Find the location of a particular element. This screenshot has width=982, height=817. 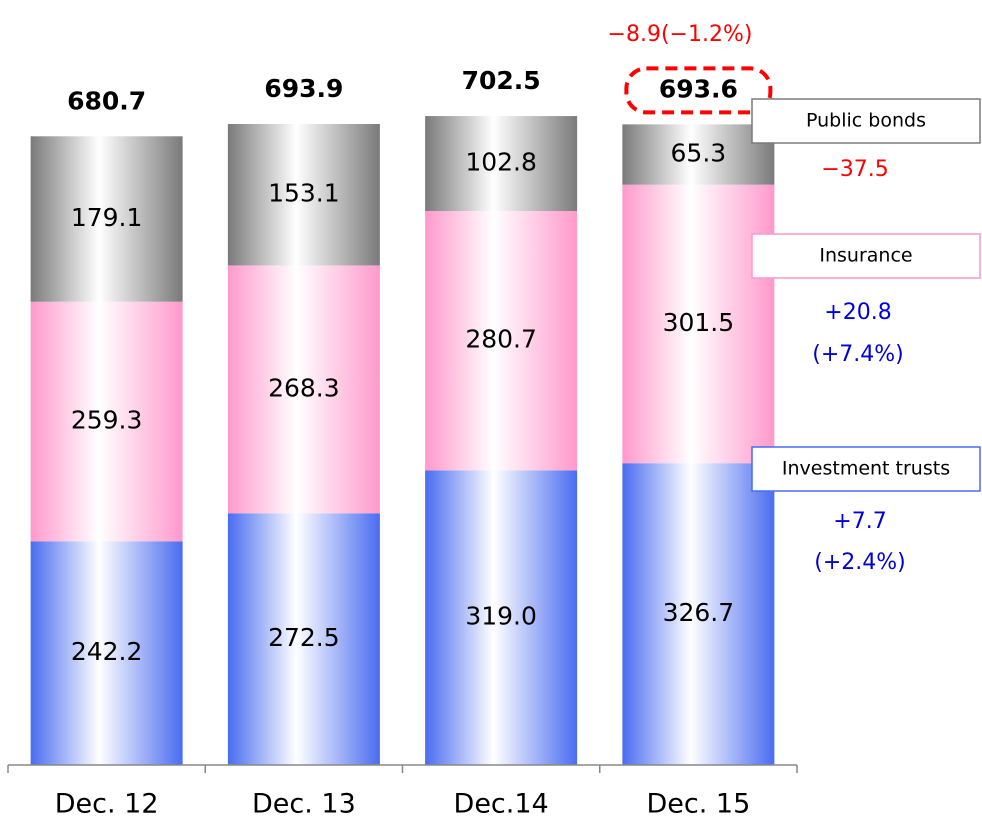

annotation: +20.8 is located at coordinates (857, 312).